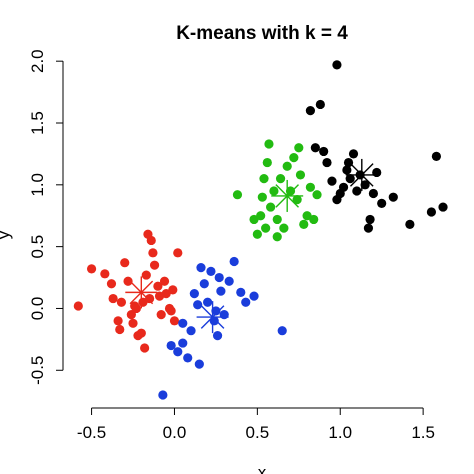 The image size is (474, 474). What do you see at coordinates (423, 432) in the screenshot?
I see `x-tick-label: 1.5` at bounding box center [423, 432].